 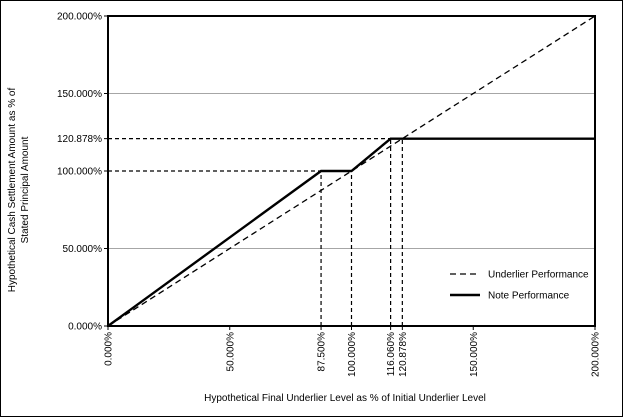 I want to click on x-tick-label: 116.060%, so click(x=391, y=354).